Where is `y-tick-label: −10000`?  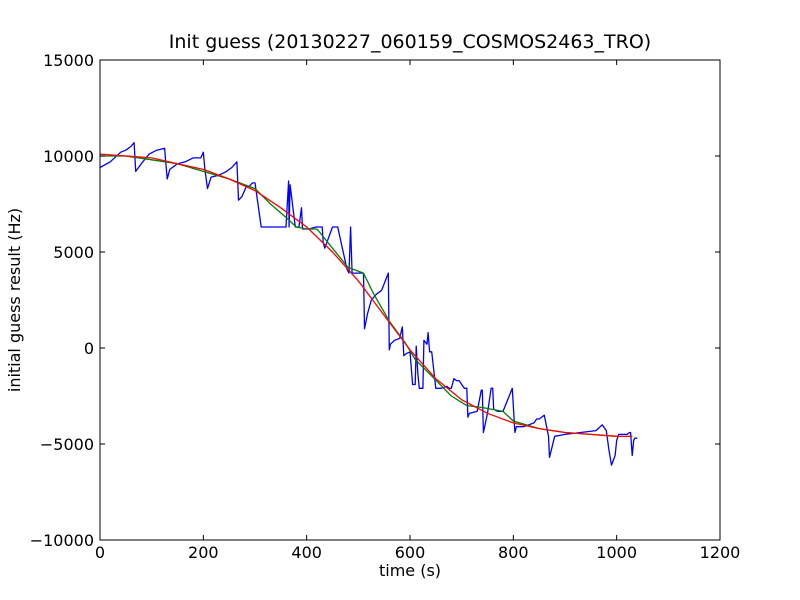 y-tick-label: −10000 is located at coordinates (62, 540).